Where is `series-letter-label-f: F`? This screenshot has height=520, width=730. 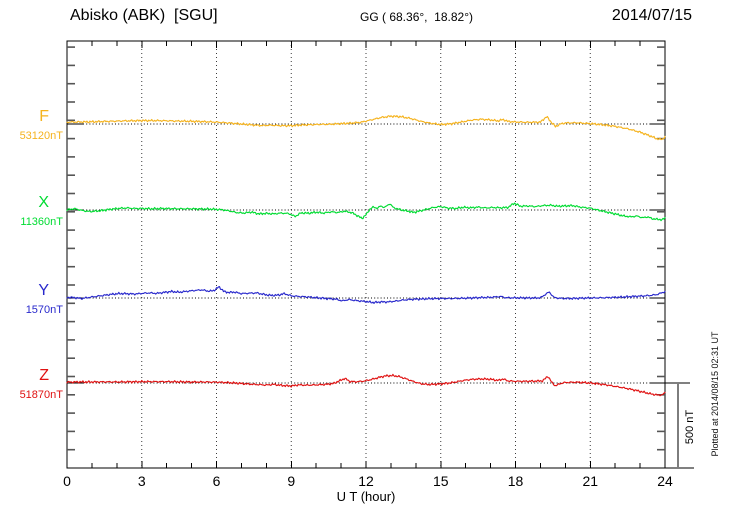
series-letter-label-f: F is located at coordinates (44, 116).